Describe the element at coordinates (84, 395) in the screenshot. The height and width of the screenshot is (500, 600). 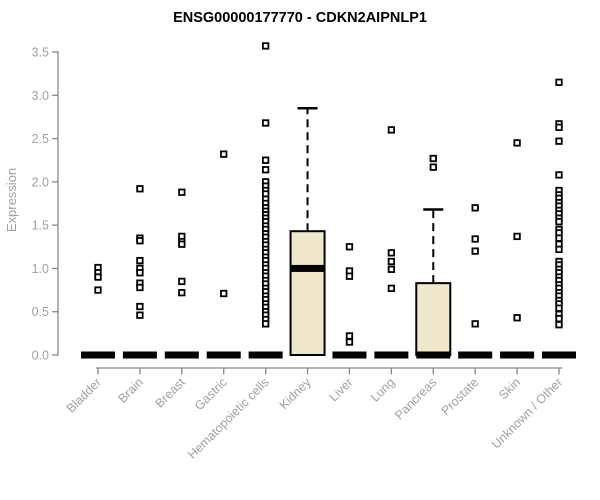
I see `x-tick-label: Bladder` at that location.